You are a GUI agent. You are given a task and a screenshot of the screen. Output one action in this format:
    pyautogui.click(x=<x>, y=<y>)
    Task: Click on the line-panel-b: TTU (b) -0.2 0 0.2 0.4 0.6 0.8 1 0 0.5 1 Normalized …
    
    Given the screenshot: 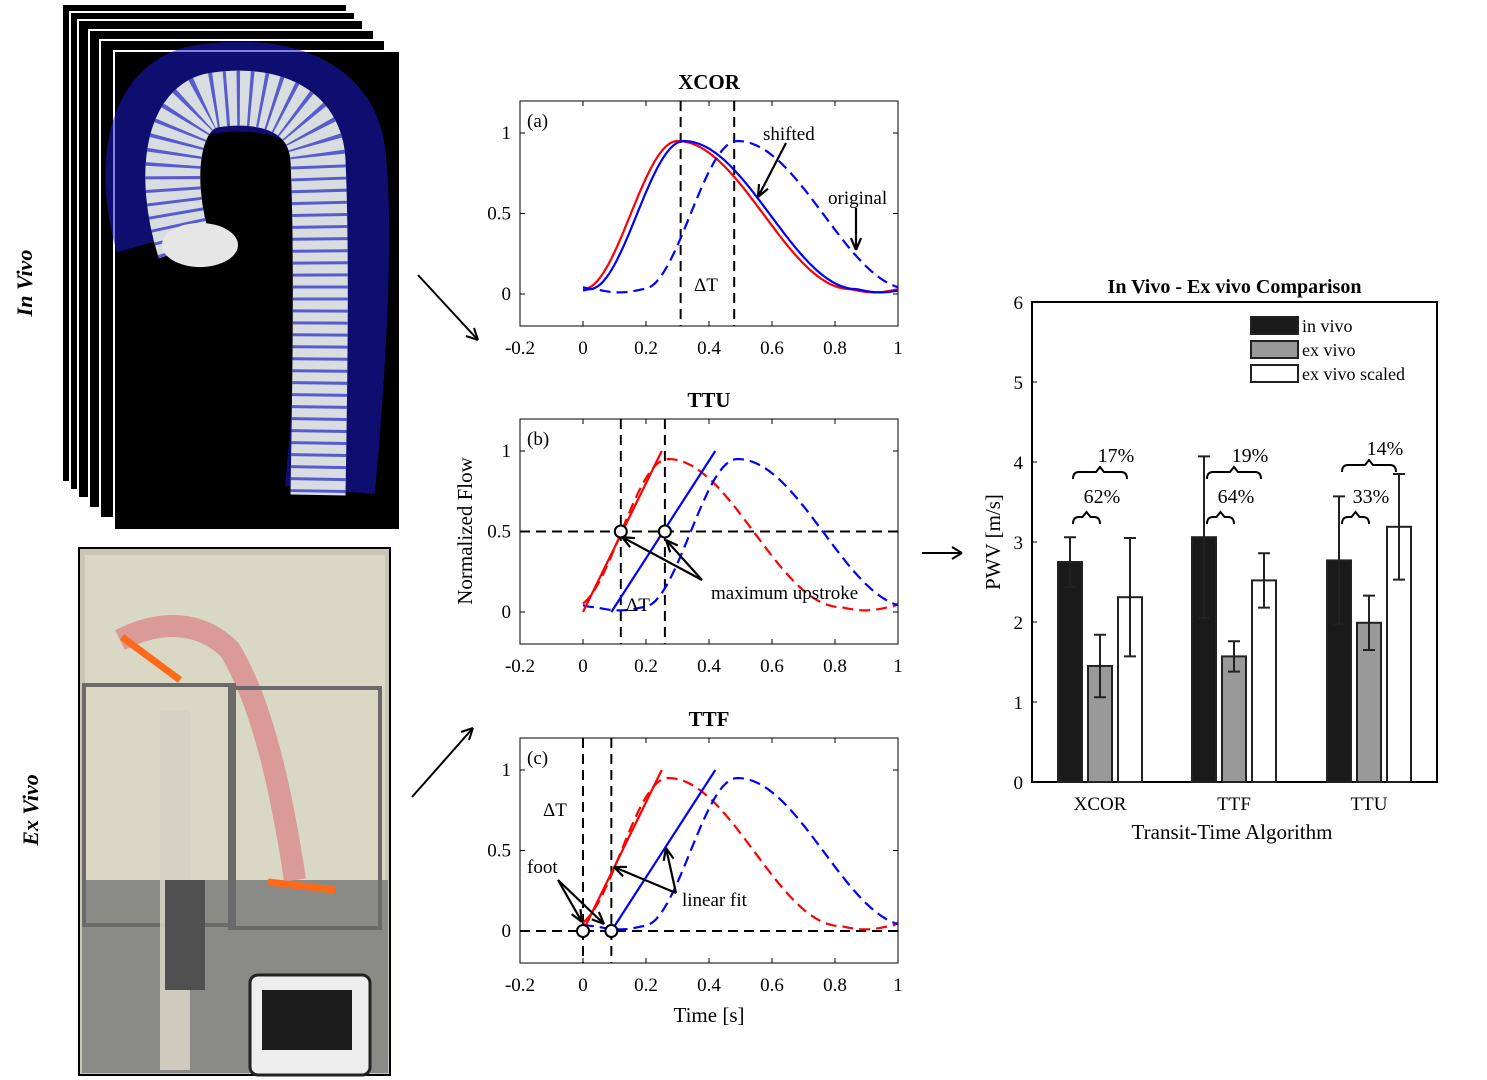 What is the action you would take?
    pyautogui.click(x=678, y=532)
    